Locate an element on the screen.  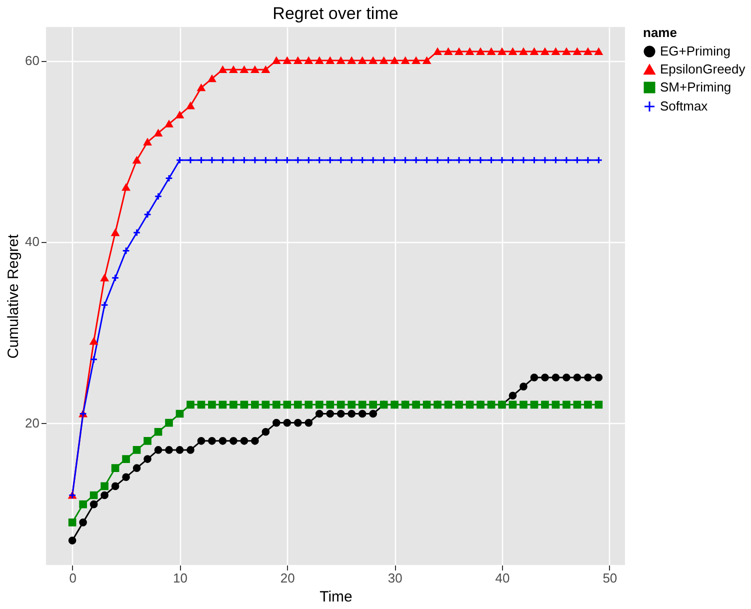
x-tick-label: 0 is located at coordinates (72, 578).